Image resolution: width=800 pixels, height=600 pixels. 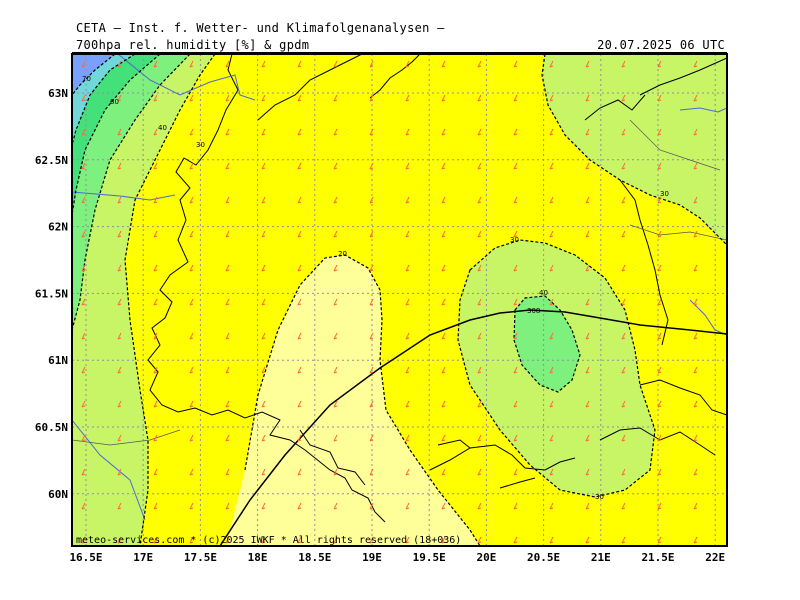 What do you see at coordinates (657, 557) in the screenshot?
I see `x-tick-label: 21.5E` at bounding box center [657, 557].